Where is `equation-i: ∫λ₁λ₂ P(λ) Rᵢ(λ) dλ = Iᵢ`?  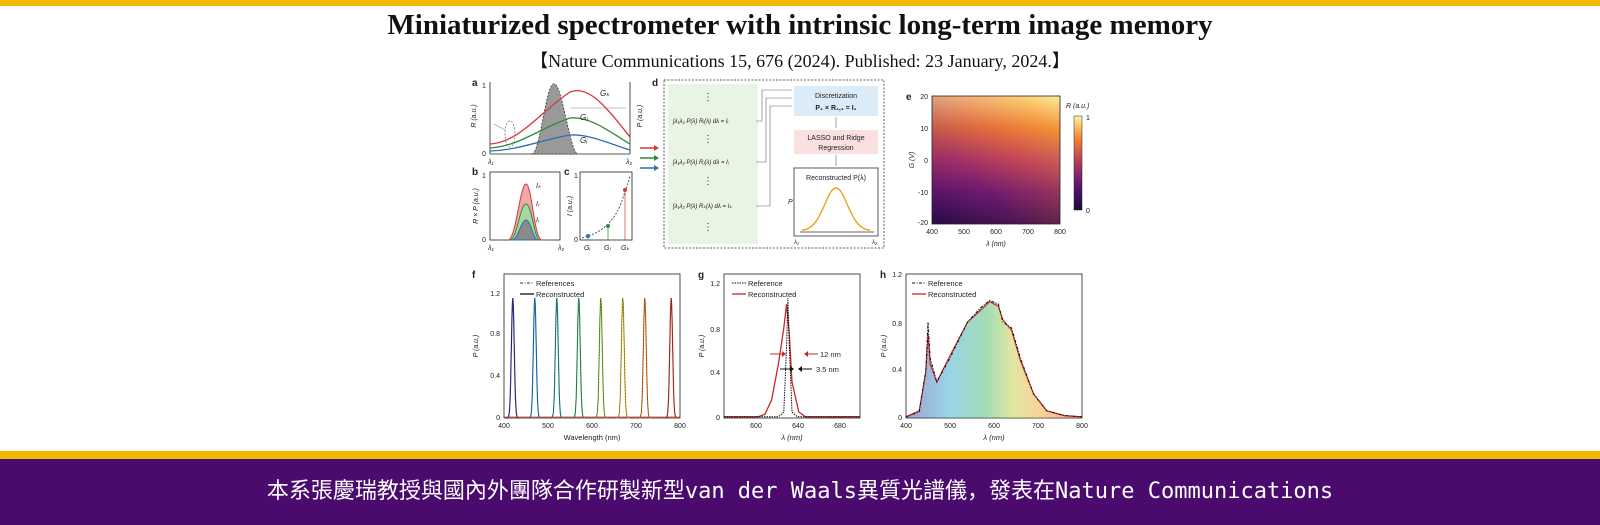 equation-i: ∫λ₁λ₂ P(λ) Rᵢ(λ) dλ = Iᵢ is located at coordinates (700, 121).